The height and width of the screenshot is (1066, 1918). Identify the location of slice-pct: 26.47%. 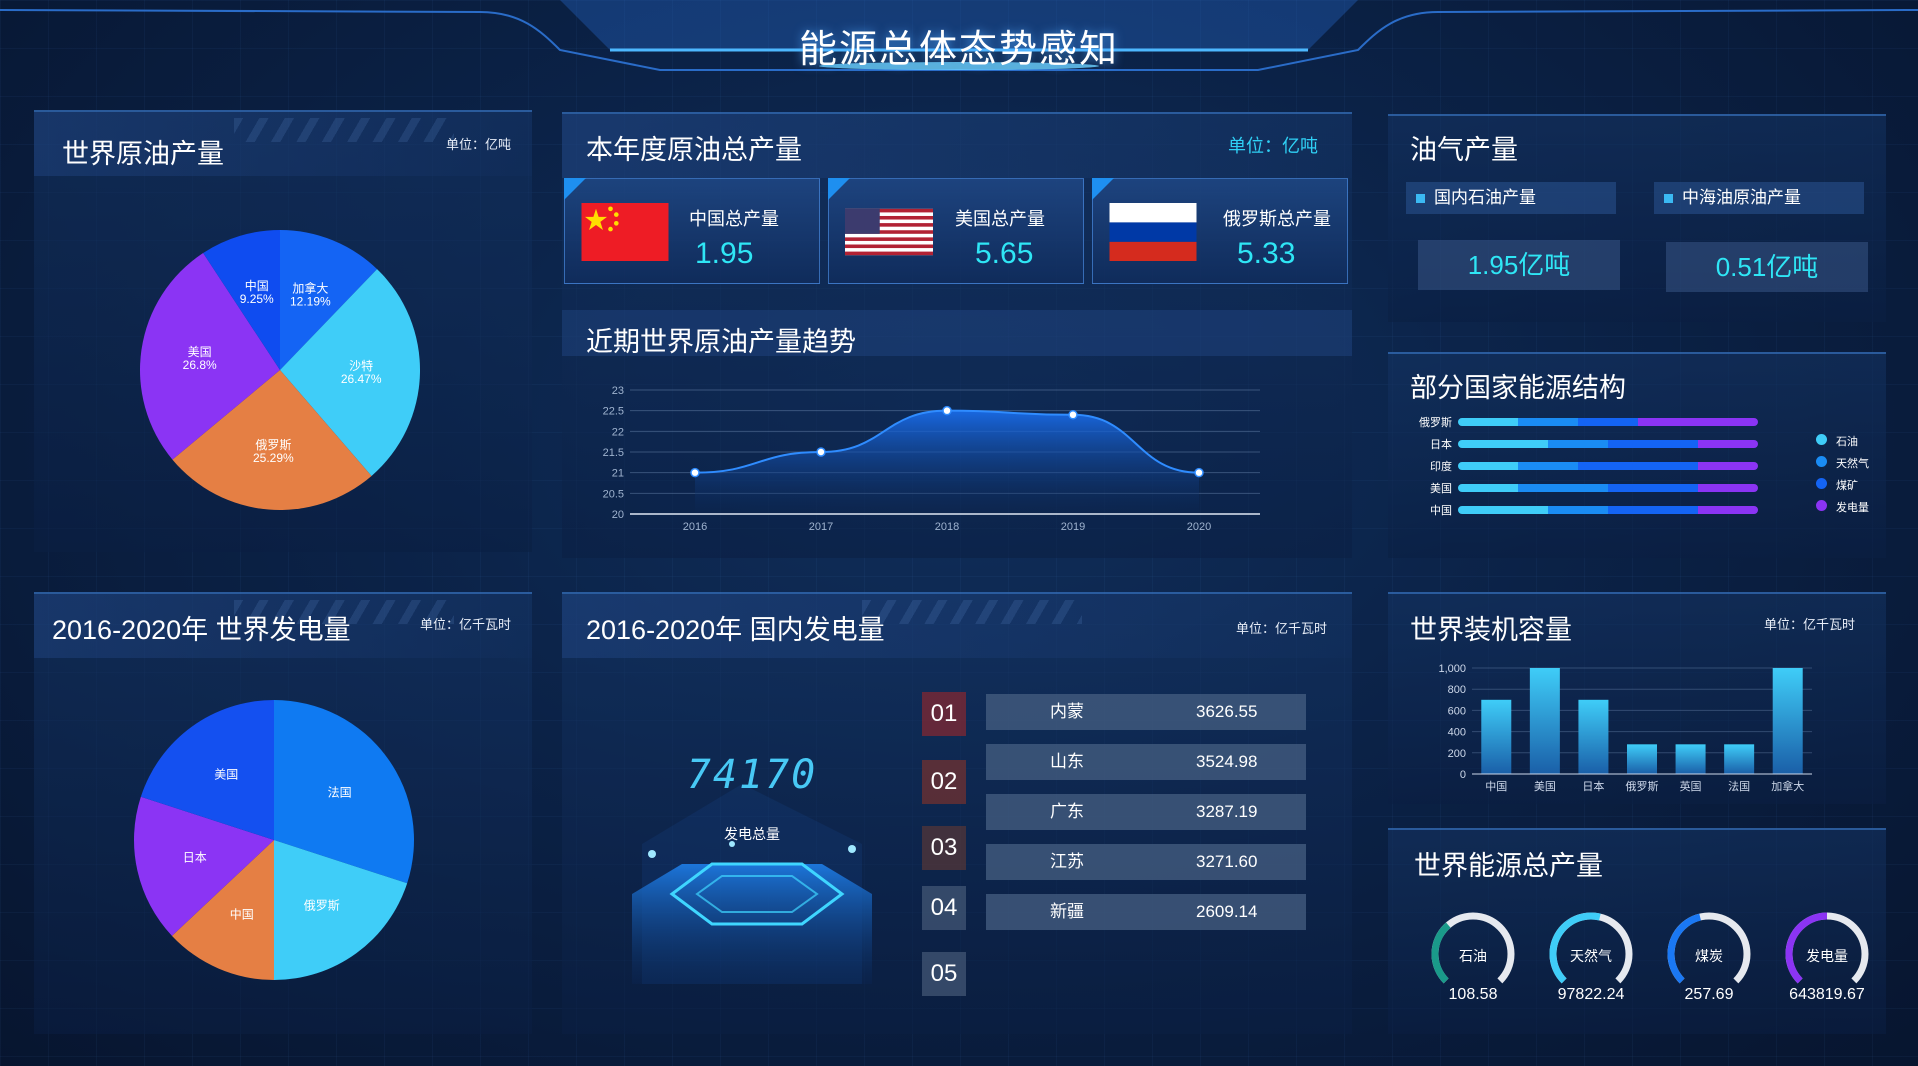
(361, 379).